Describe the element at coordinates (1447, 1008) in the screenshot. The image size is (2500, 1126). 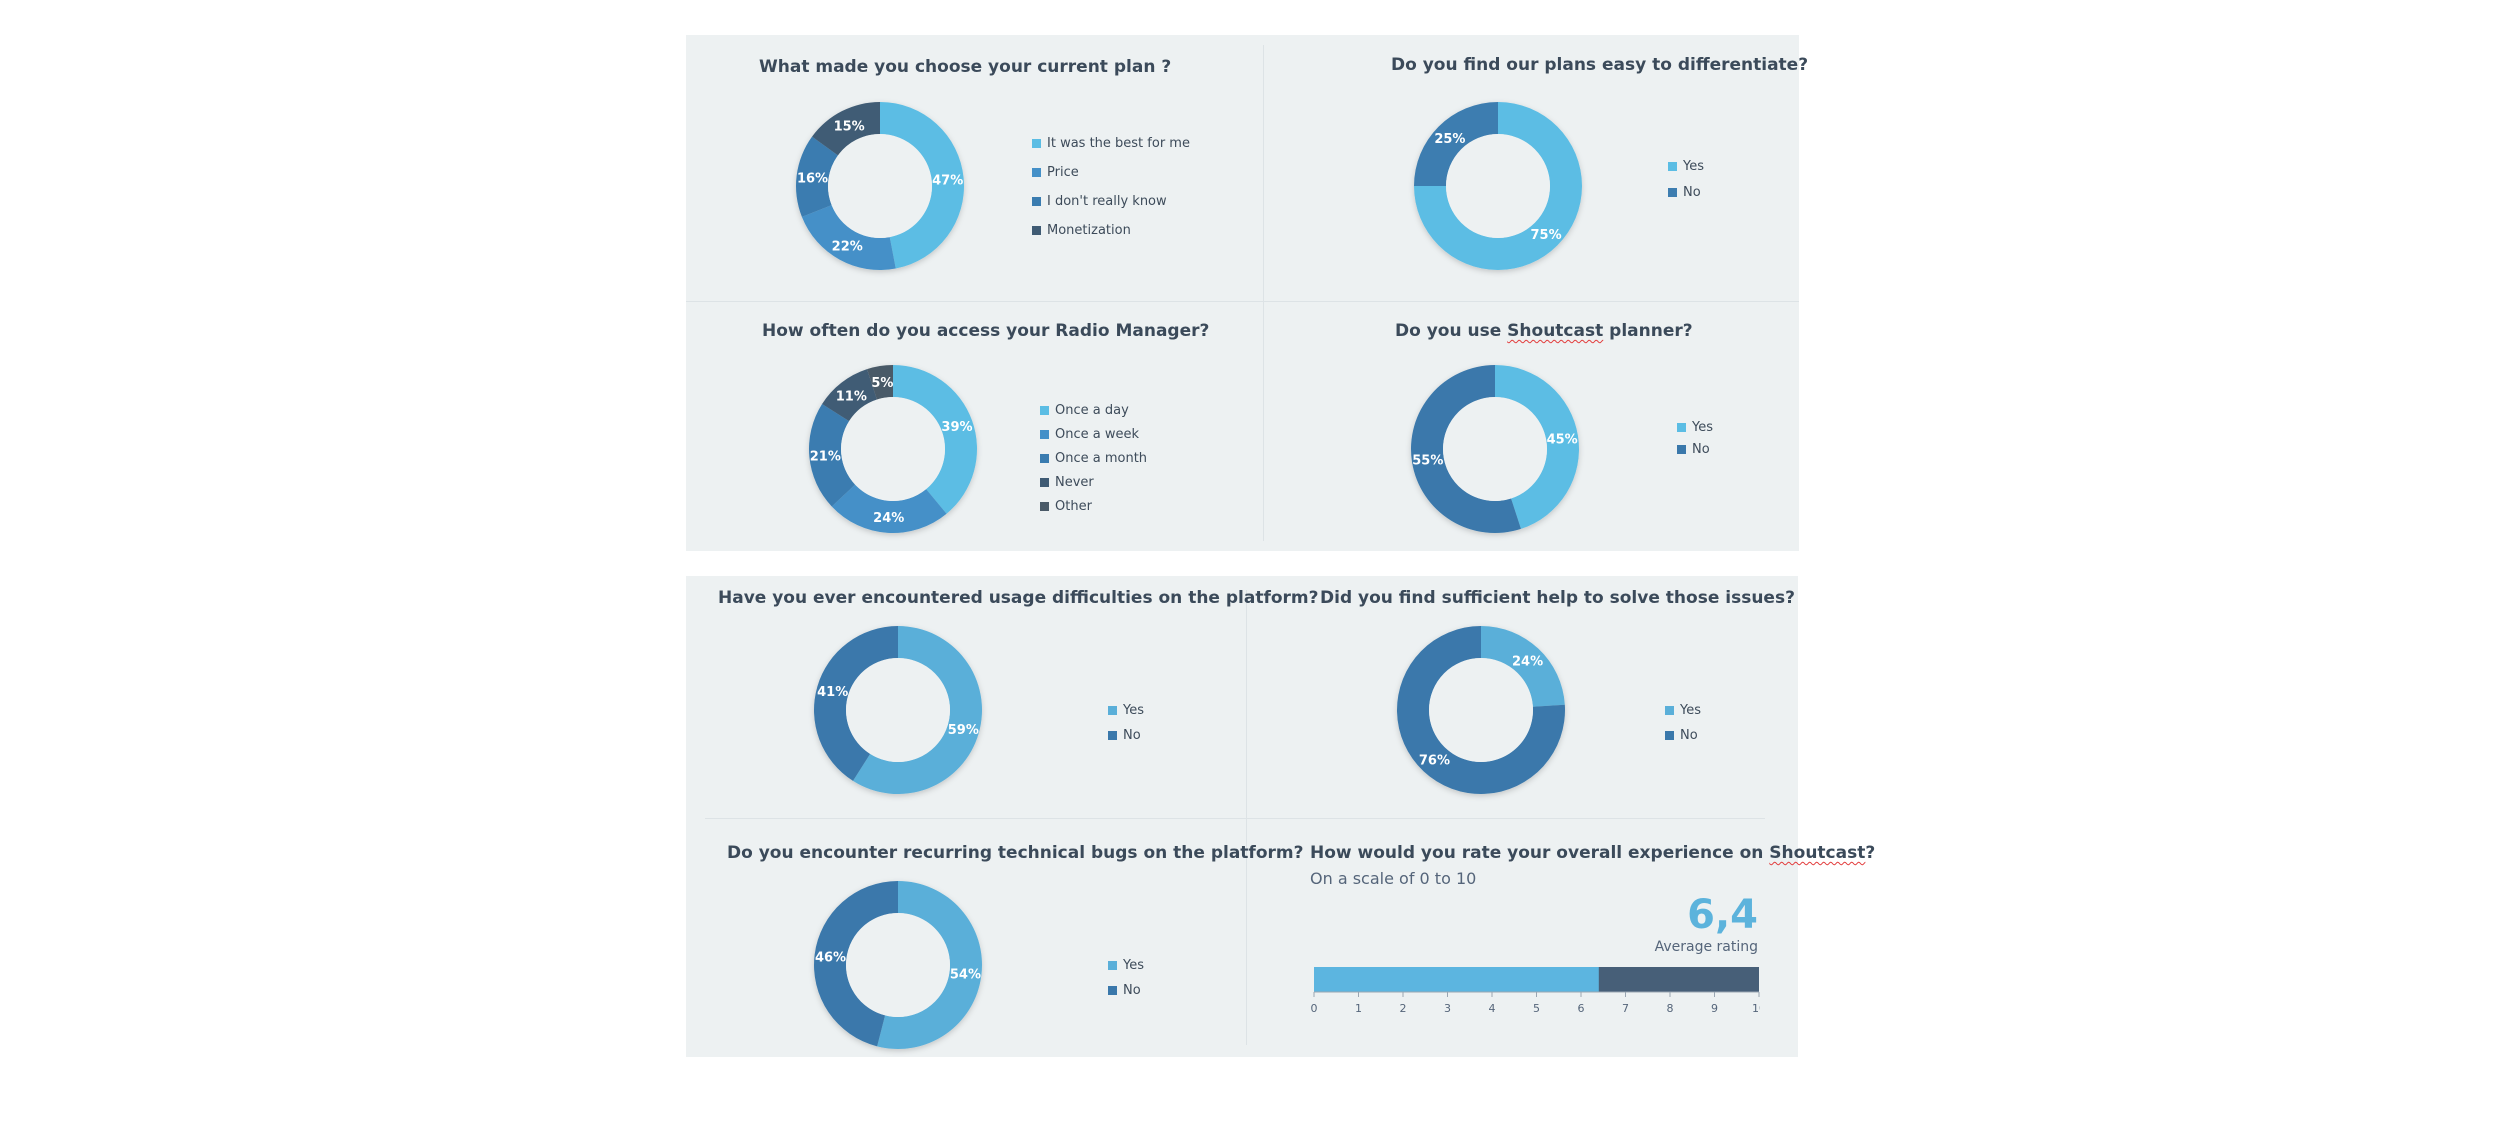
I see `rating-tick-label: 3` at that location.